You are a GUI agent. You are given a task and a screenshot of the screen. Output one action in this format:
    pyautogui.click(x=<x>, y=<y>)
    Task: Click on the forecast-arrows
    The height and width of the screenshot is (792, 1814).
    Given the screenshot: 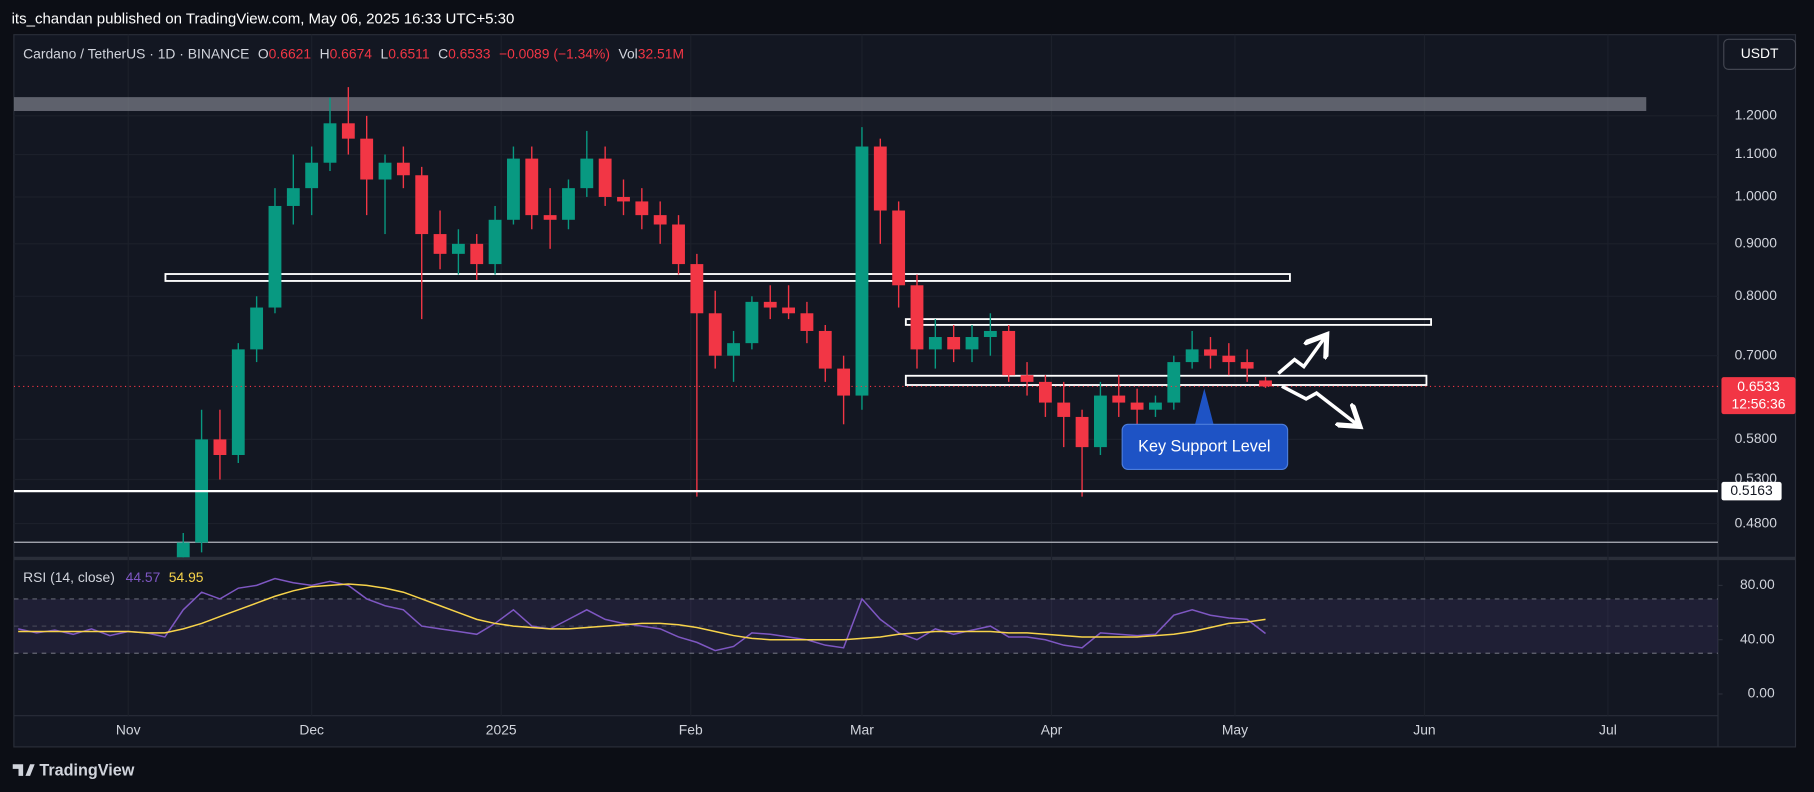 What is the action you would take?
    pyautogui.click(x=1317, y=381)
    